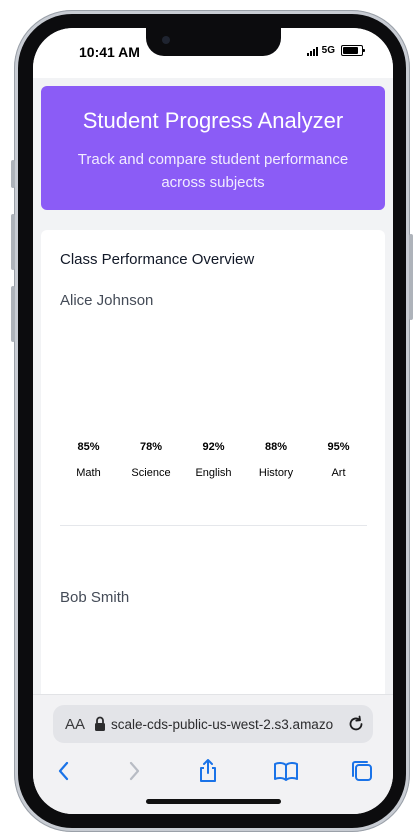 The image size is (420, 838). I want to click on divider, so click(213, 525).